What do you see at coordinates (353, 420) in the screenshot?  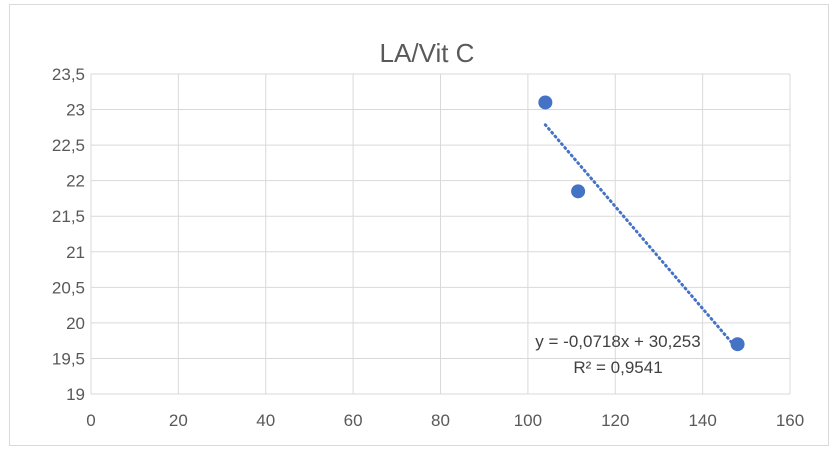 I see `x-tick-label: 60` at bounding box center [353, 420].